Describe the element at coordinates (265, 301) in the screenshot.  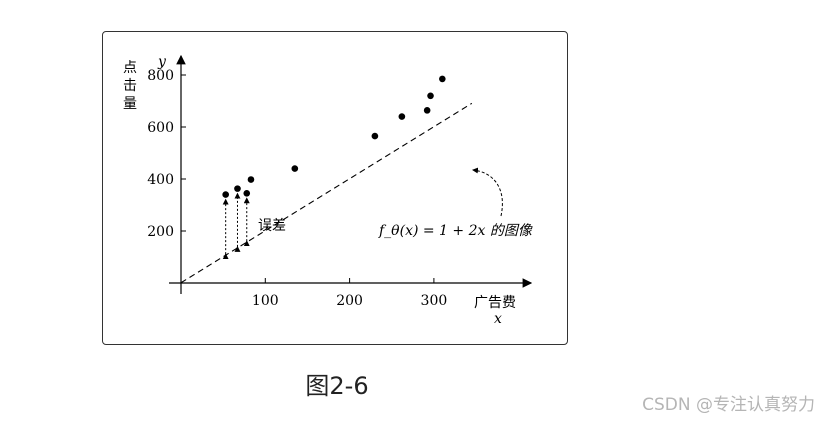
I see `x-tick-label: 100` at that location.